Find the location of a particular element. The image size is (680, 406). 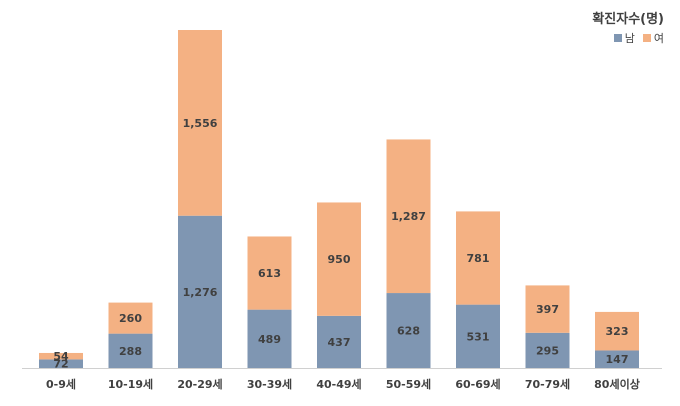

data-label-male-5: 628 is located at coordinates (408, 331).